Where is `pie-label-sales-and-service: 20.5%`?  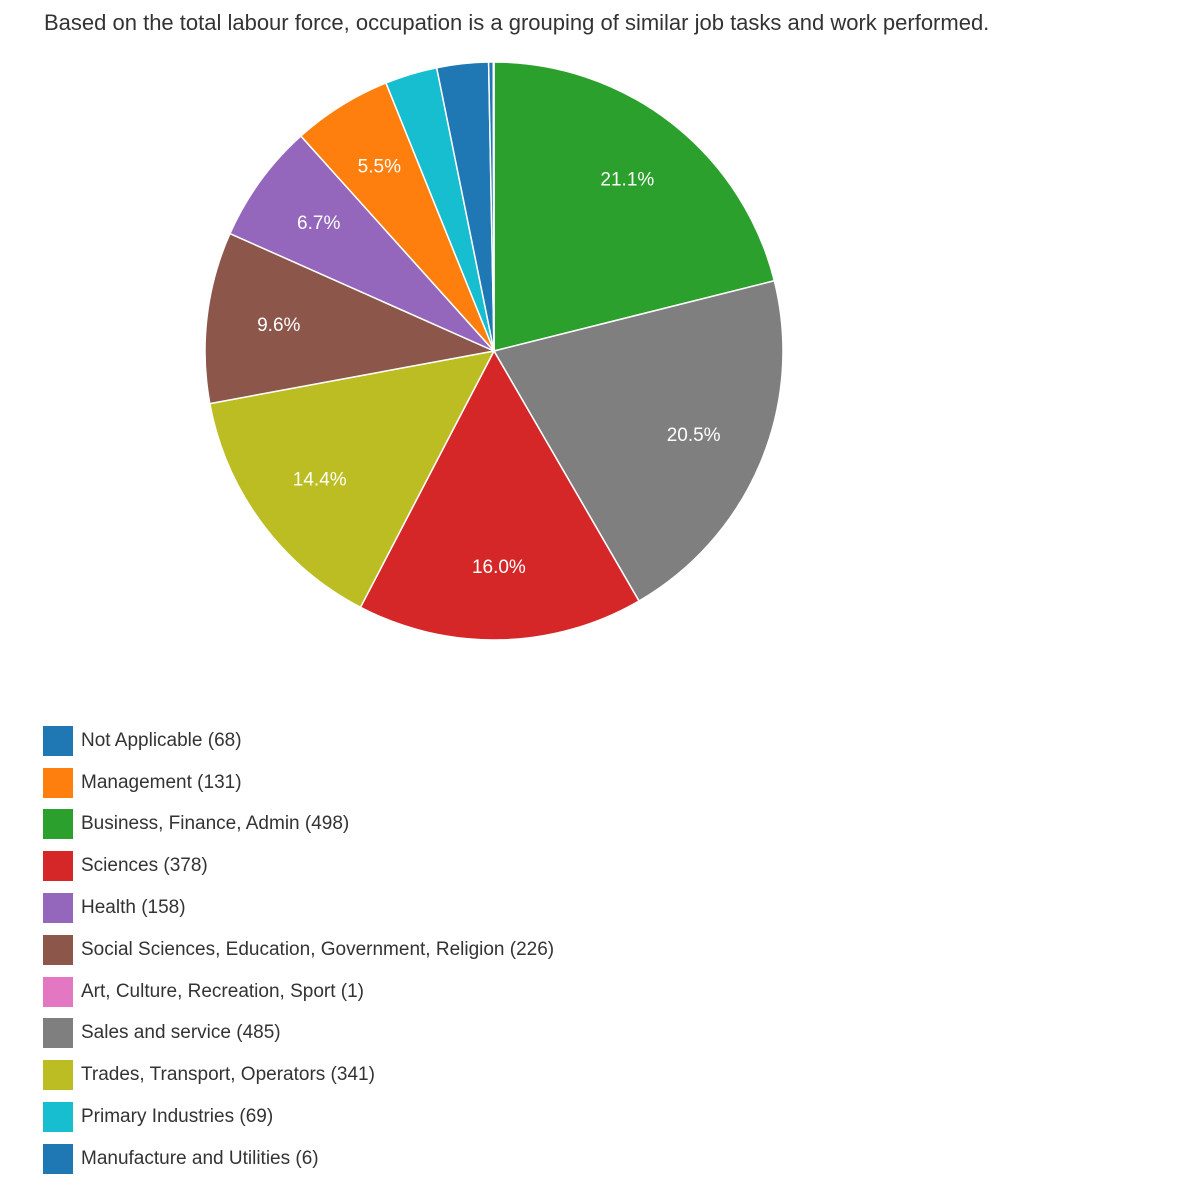 pie-label-sales-and-service: 20.5% is located at coordinates (694, 435).